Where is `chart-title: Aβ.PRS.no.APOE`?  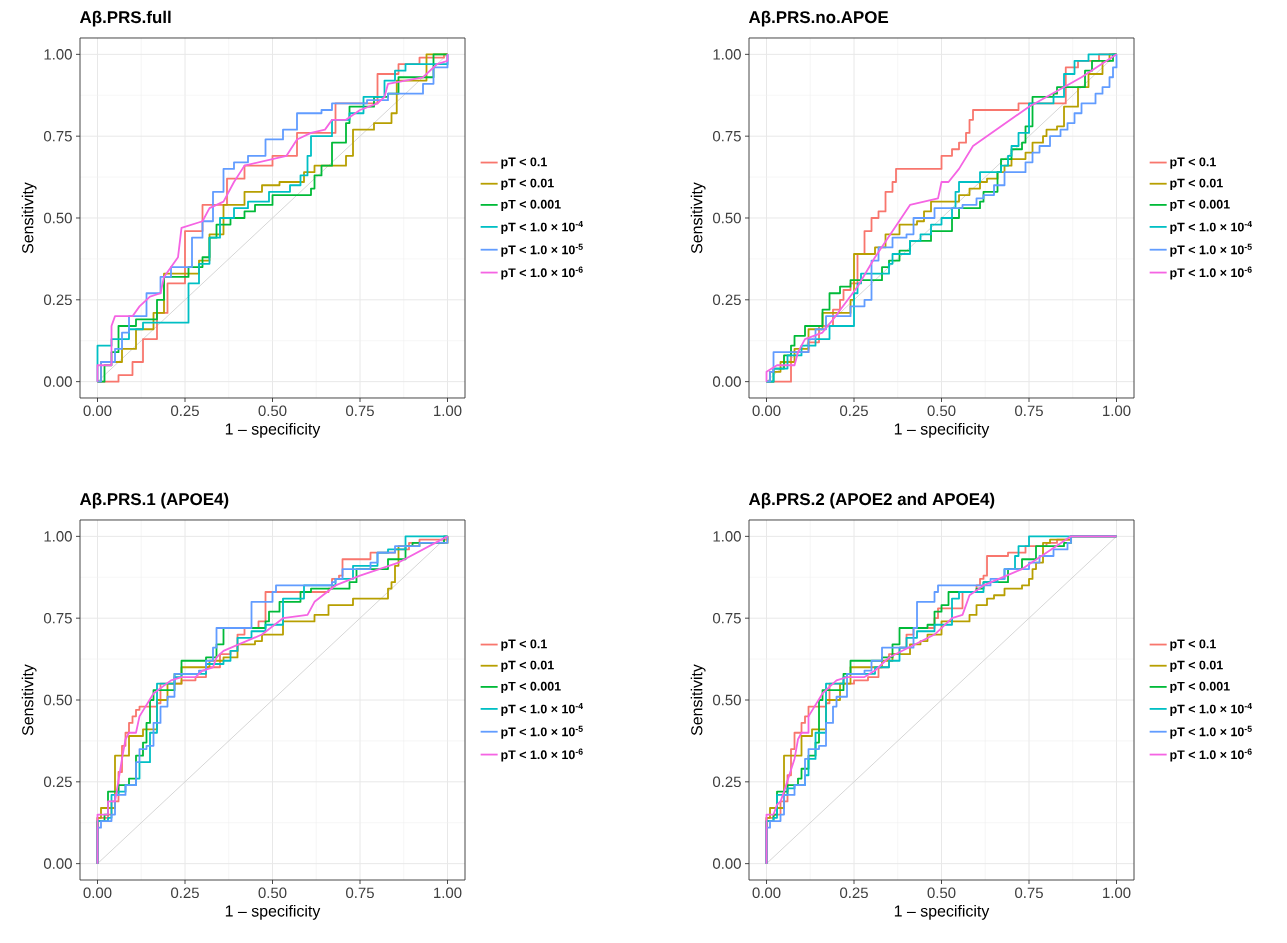
chart-title: Aβ.PRS.no.APOE is located at coordinates (818, 18).